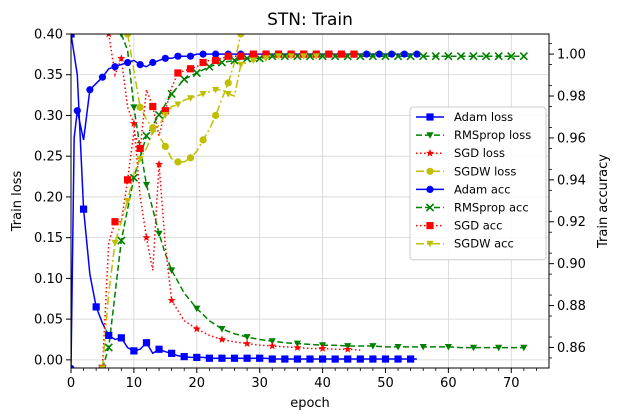 Image resolution: width=620 pixels, height=420 pixels. What do you see at coordinates (310, 403) in the screenshot?
I see `x-axis-label: epoch` at bounding box center [310, 403].